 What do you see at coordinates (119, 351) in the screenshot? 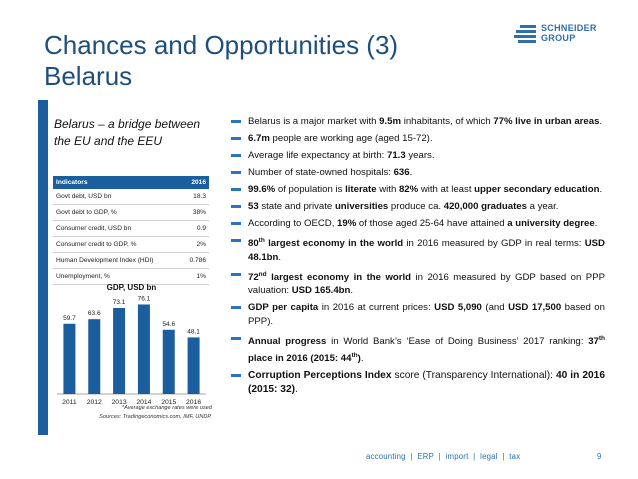
I see `bar-2013` at bounding box center [119, 351].